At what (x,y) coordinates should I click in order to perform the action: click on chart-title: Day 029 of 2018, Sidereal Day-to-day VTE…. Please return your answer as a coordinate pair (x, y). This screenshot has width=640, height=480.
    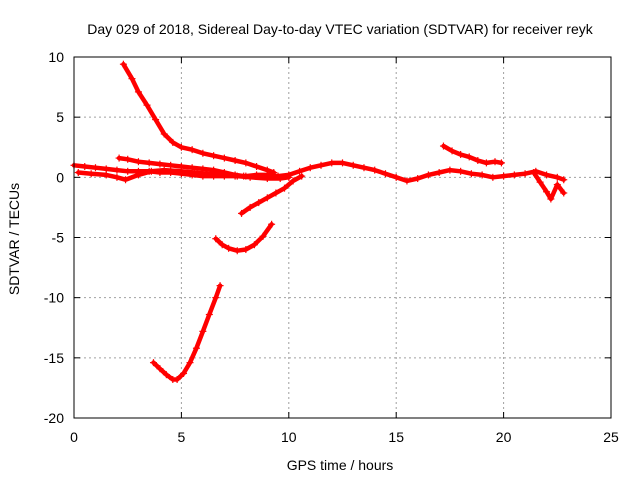
    Looking at the image, I should click on (340, 29).